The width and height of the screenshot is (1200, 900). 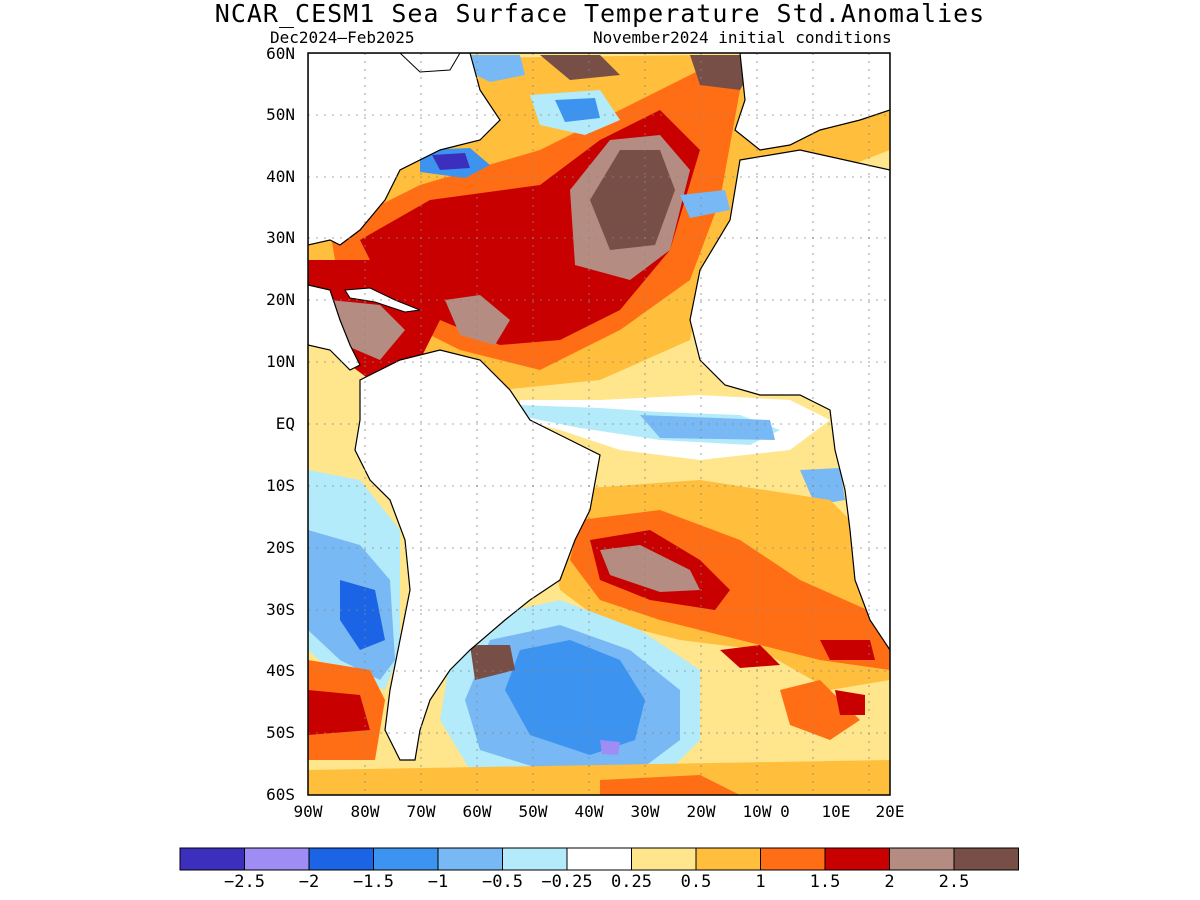 I want to click on lon-label-80w: 80W, so click(x=365, y=811).